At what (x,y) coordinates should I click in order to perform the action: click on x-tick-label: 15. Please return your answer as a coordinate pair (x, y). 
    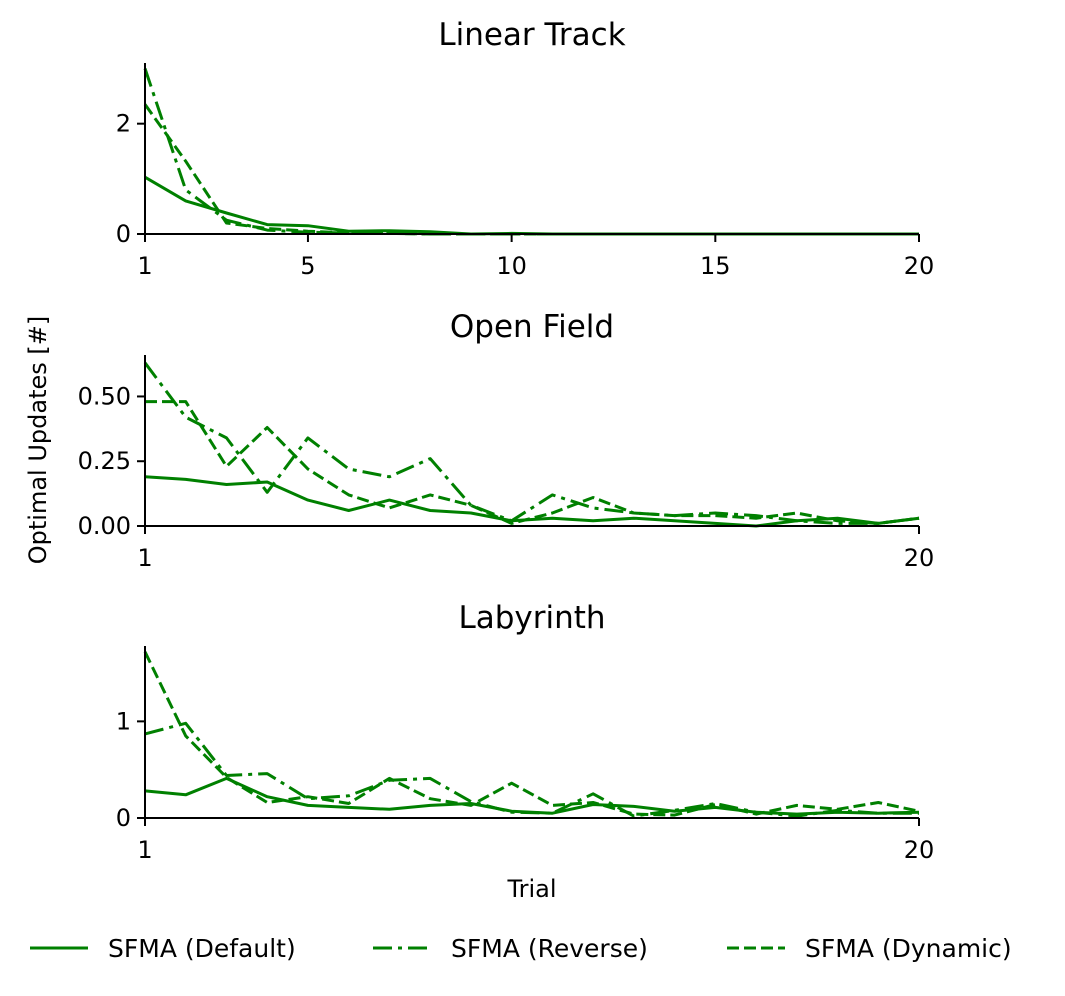
    Looking at the image, I should click on (715, 266).